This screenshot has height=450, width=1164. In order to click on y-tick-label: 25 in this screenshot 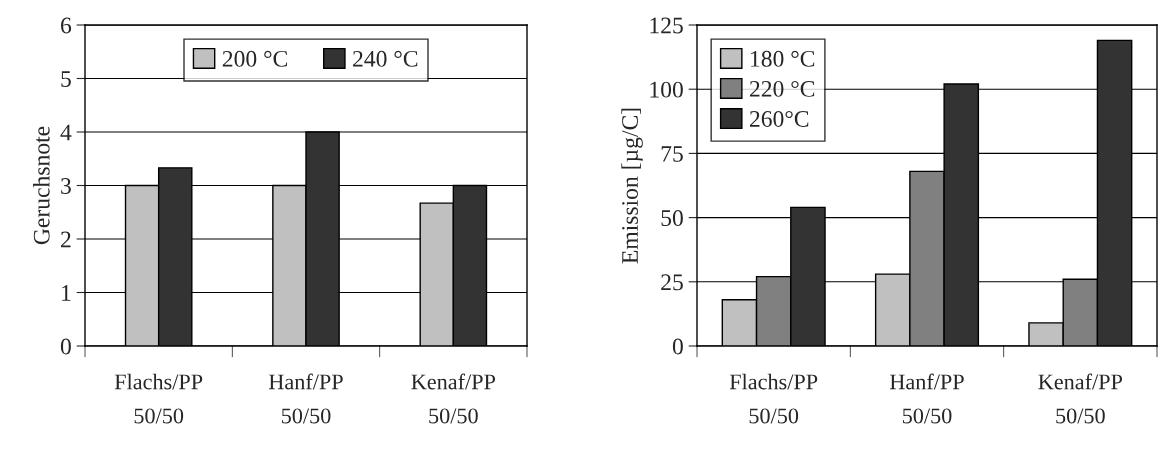, I will do `click(672, 282)`.